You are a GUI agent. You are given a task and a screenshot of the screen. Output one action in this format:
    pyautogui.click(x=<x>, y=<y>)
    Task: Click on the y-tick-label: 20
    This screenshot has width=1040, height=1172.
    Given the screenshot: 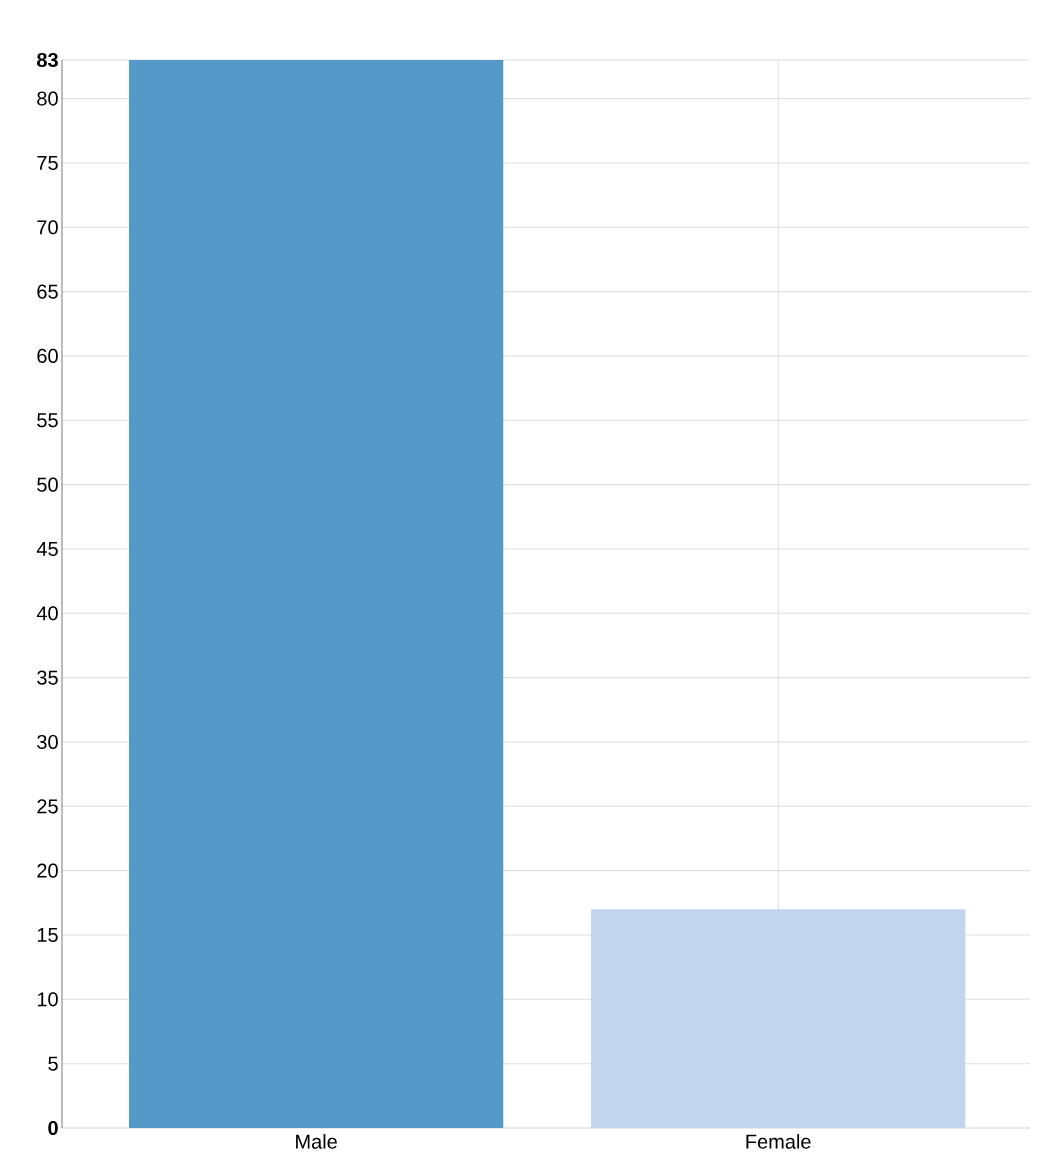 What is the action you would take?
    pyautogui.click(x=47, y=870)
    